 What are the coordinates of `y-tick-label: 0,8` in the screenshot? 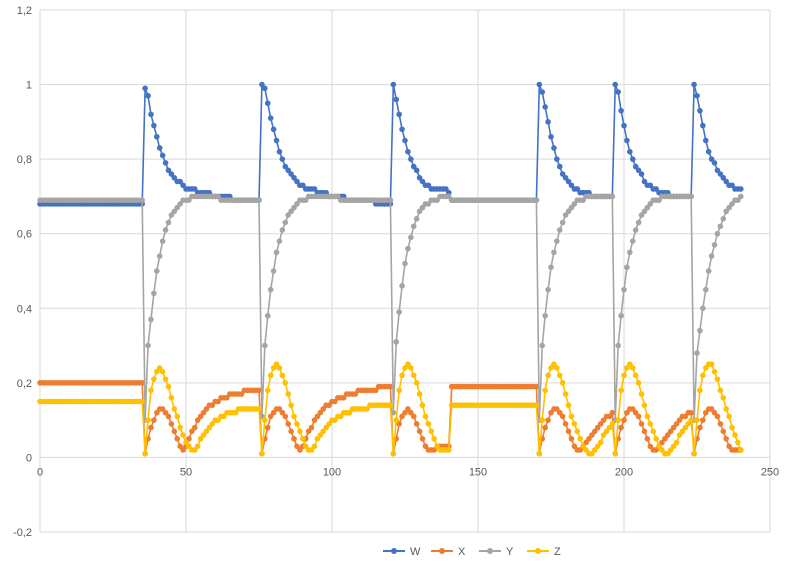 It's located at (24, 160).